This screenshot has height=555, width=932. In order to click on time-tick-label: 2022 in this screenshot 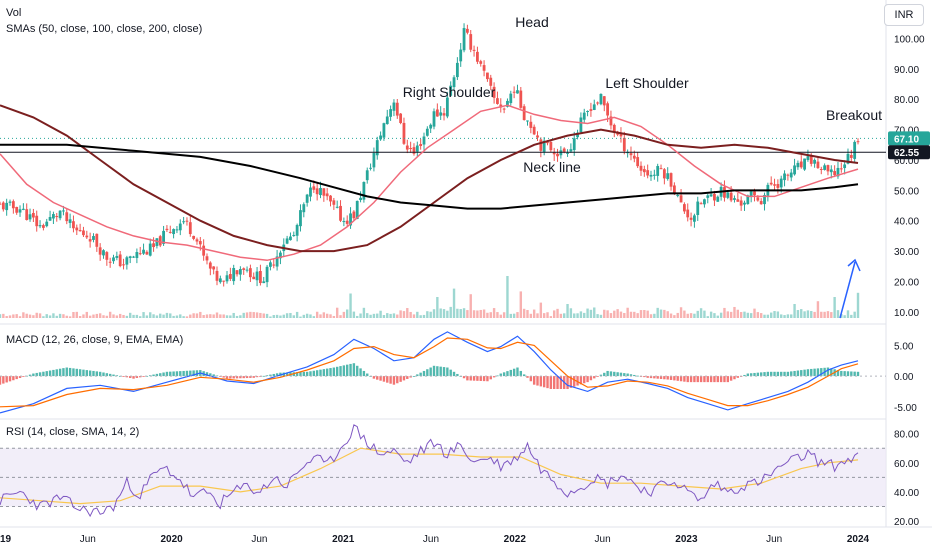, I will do `click(515, 539)`.